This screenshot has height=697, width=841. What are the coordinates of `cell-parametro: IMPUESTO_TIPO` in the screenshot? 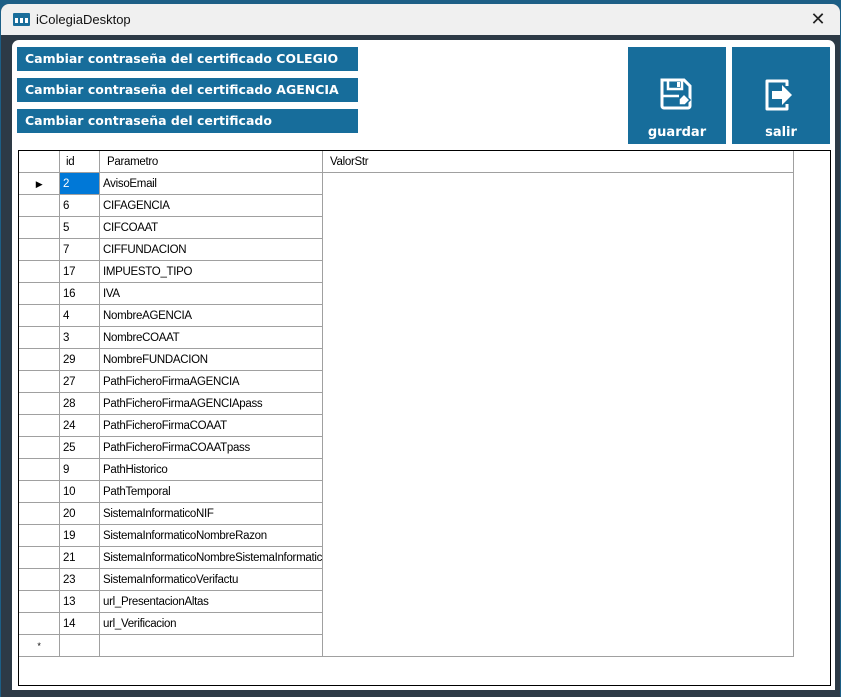 It's located at (211, 272).